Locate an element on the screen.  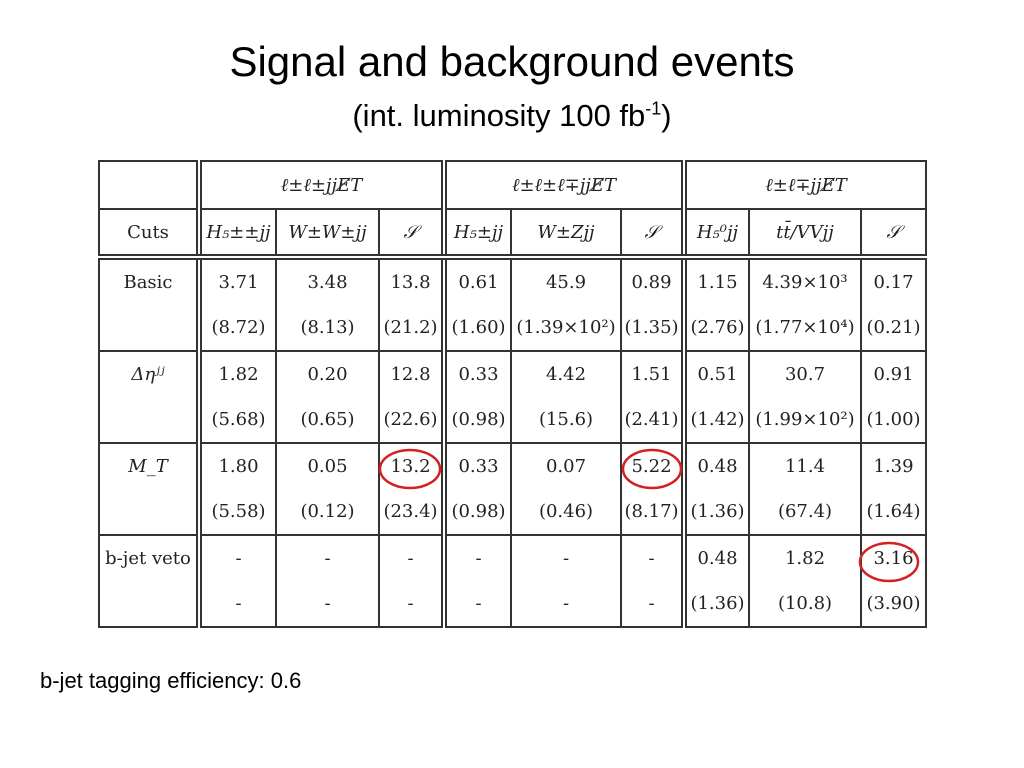
error: (21.2) is located at coordinates (410, 327).